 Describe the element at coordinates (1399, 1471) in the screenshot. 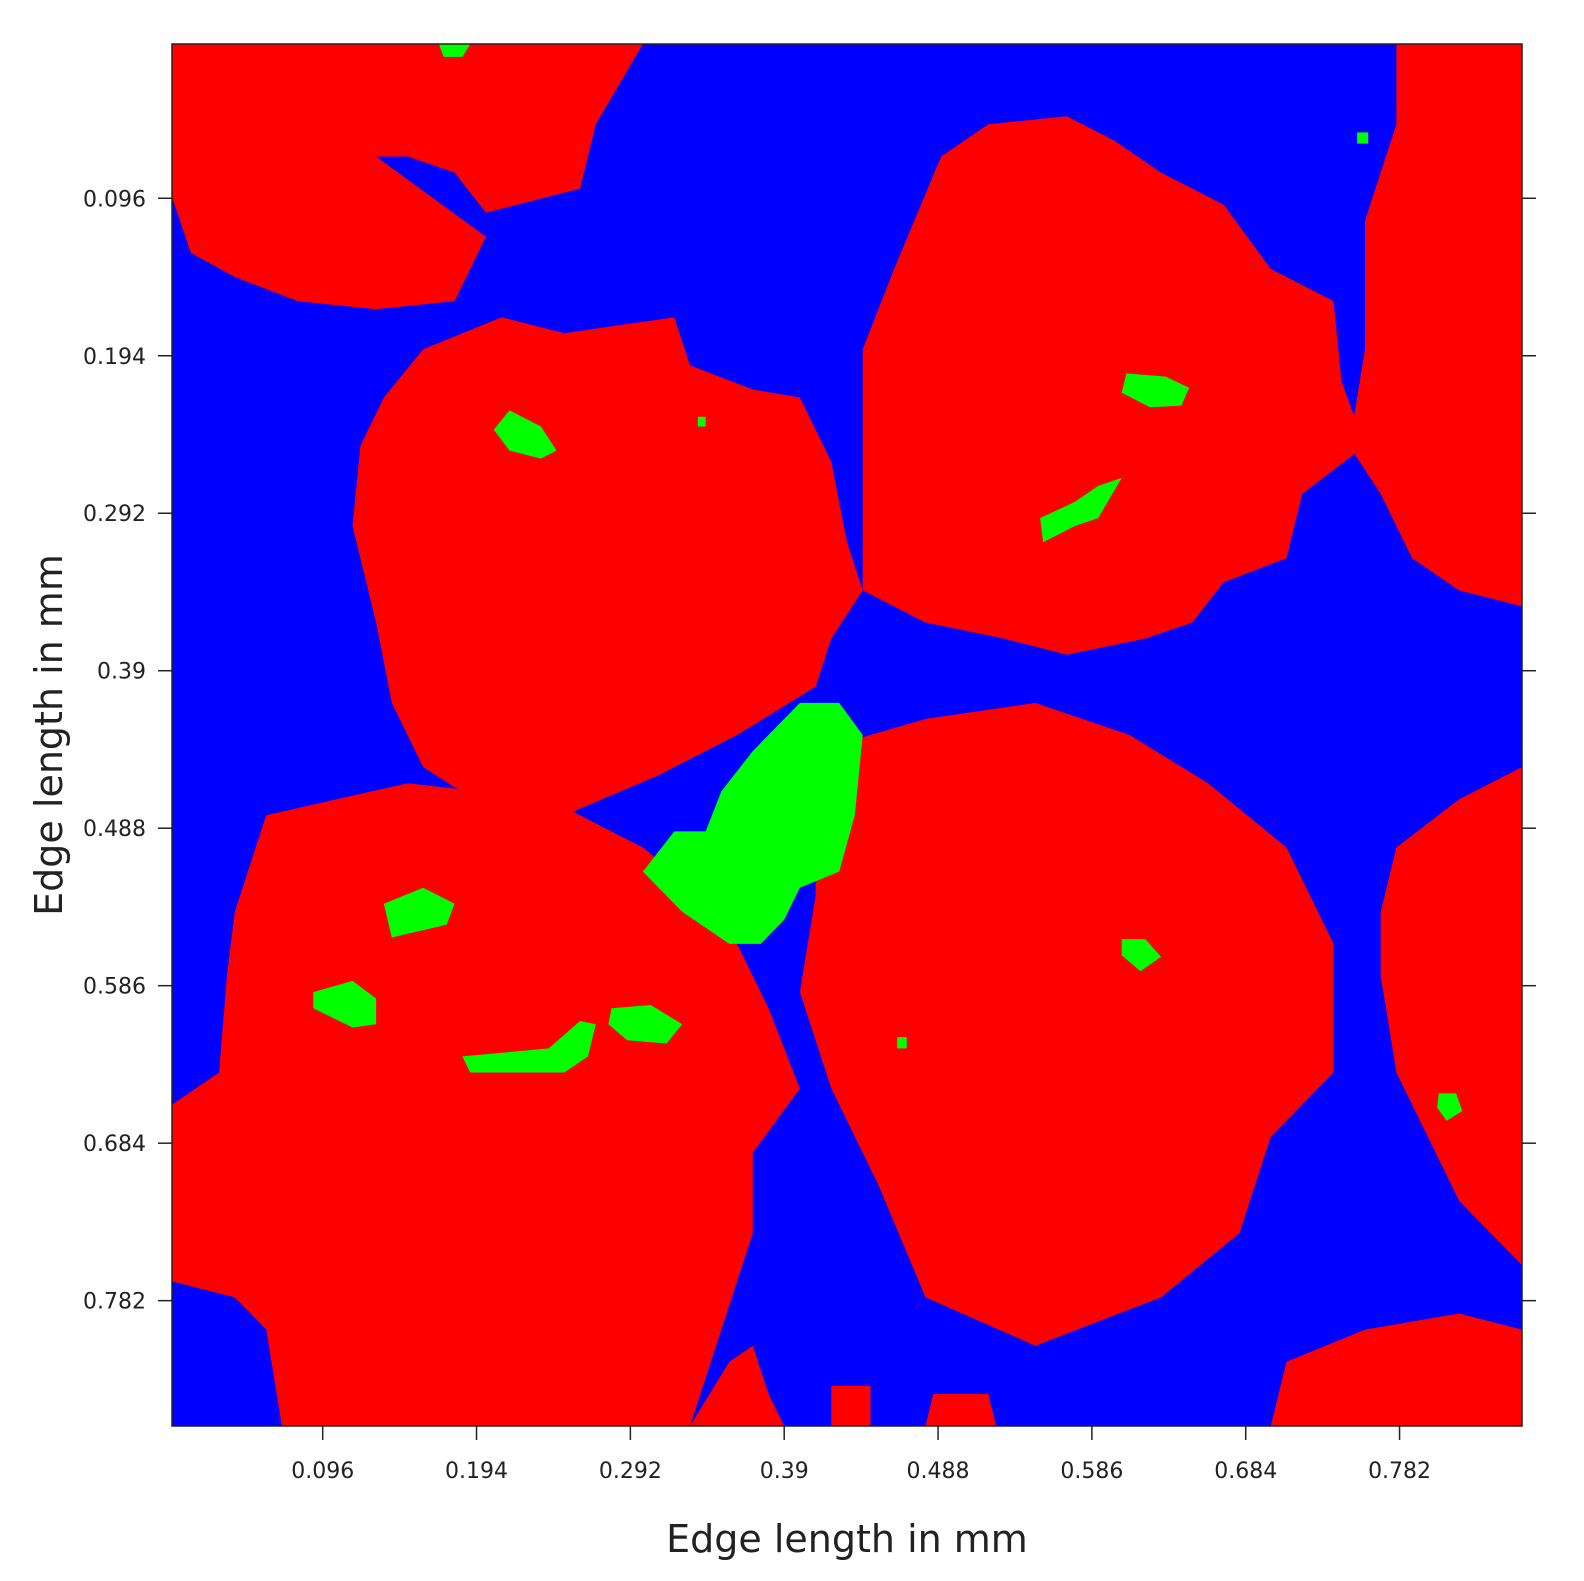

I see `x-tick-label: 0.782` at that location.